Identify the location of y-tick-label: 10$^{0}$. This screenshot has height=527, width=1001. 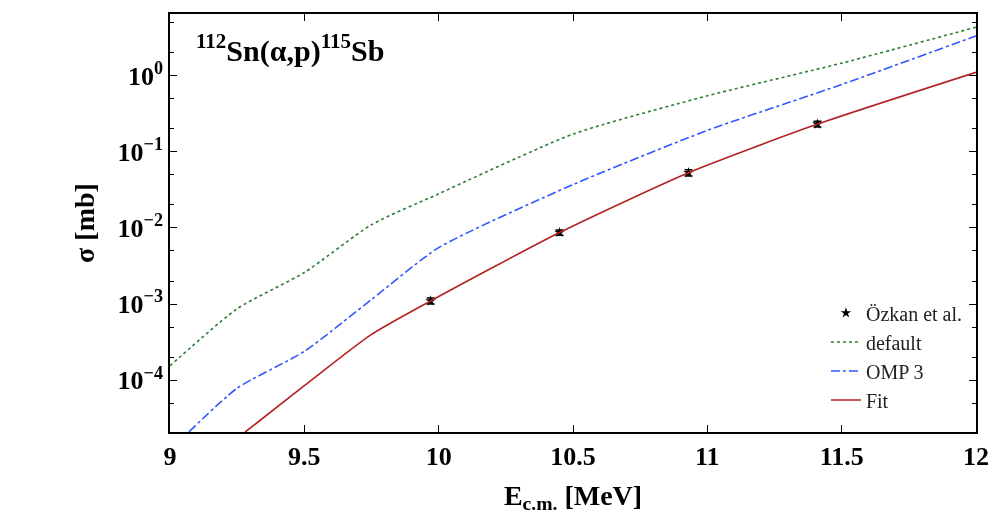
(145, 74).